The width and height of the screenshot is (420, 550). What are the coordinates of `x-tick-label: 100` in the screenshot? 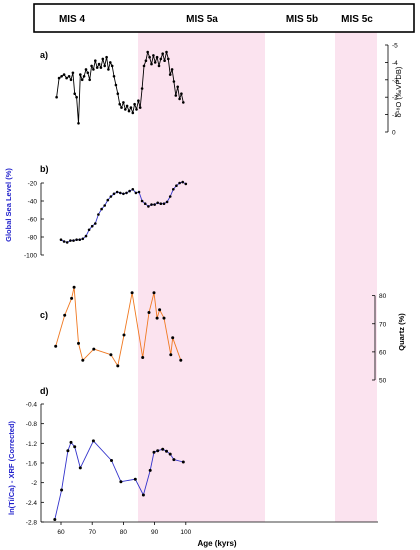 It's located at (185, 532).